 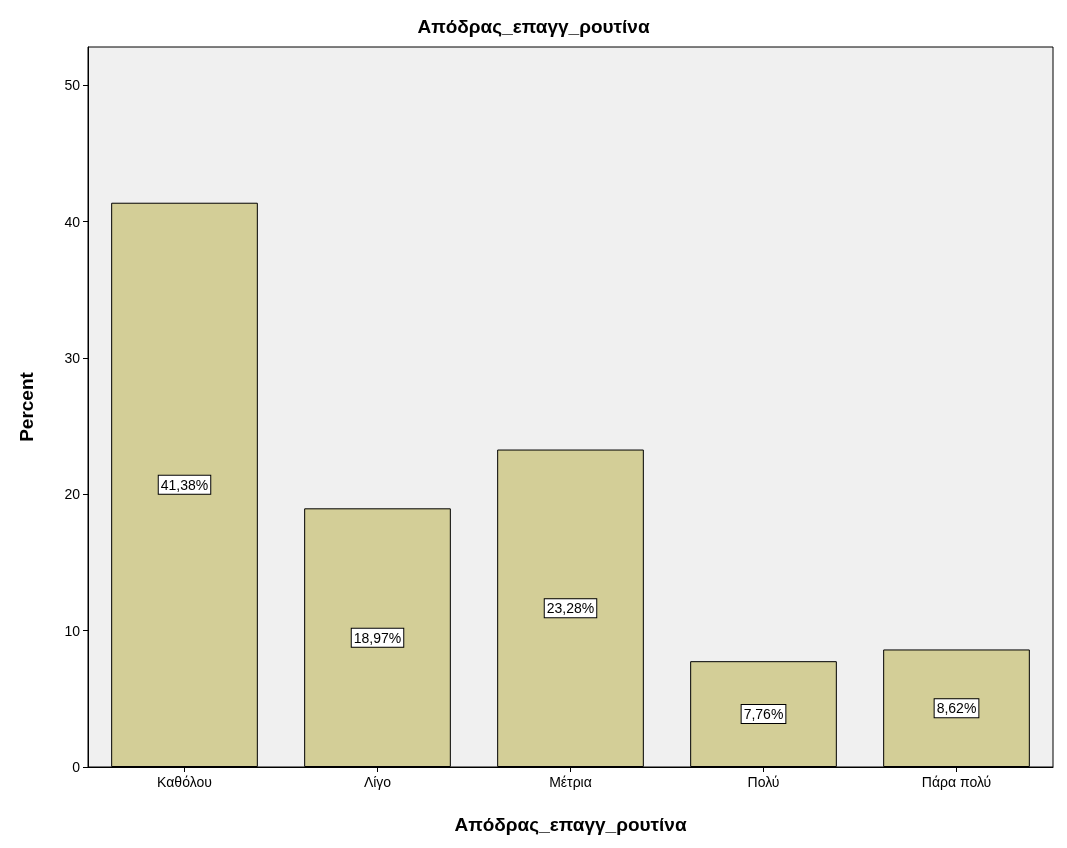 I want to click on data-label: 8,62%, so click(x=956, y=708).